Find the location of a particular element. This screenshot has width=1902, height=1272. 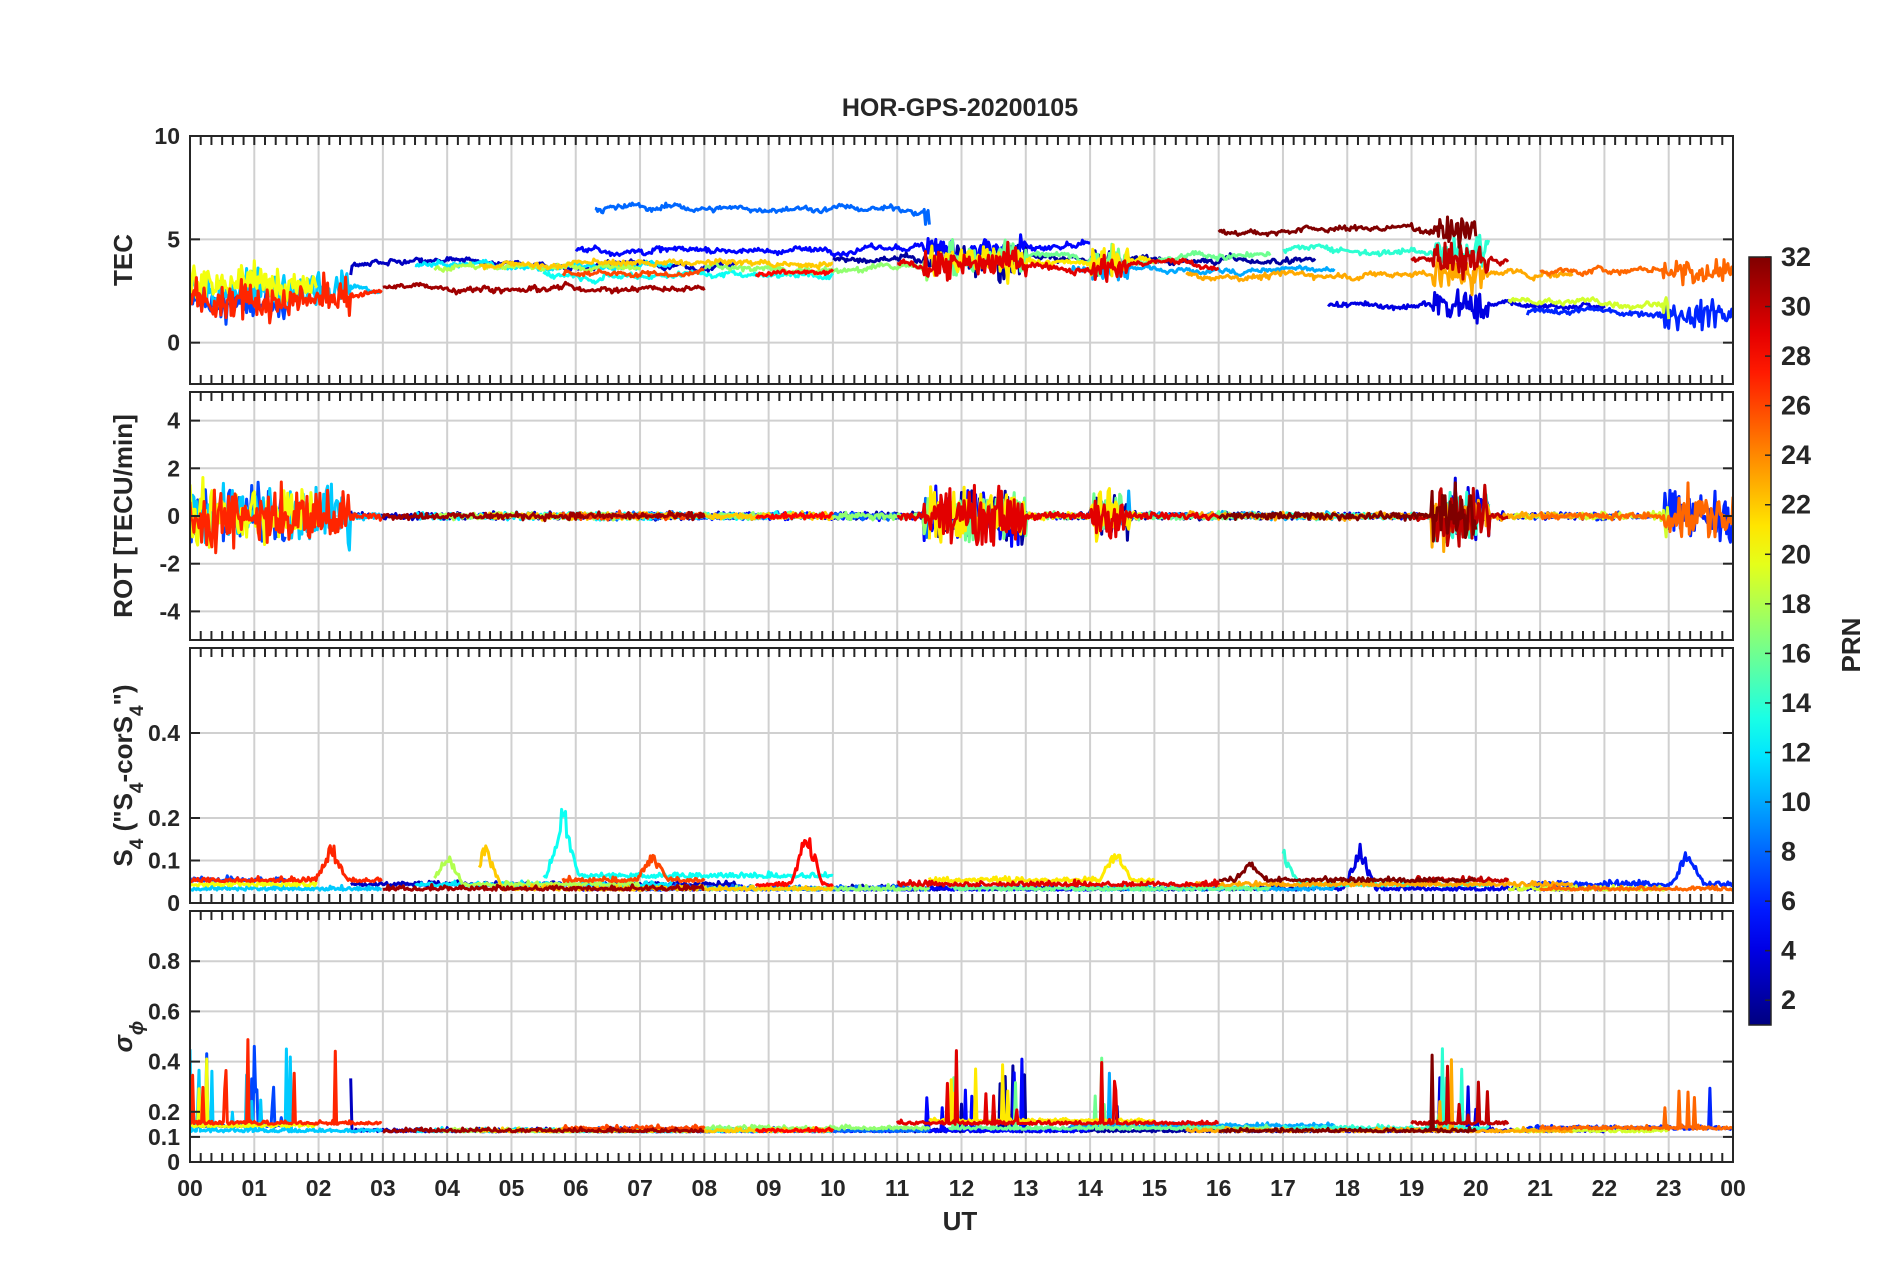

colorbar-tick-label: 20 is located at coordinates (1796, 554).